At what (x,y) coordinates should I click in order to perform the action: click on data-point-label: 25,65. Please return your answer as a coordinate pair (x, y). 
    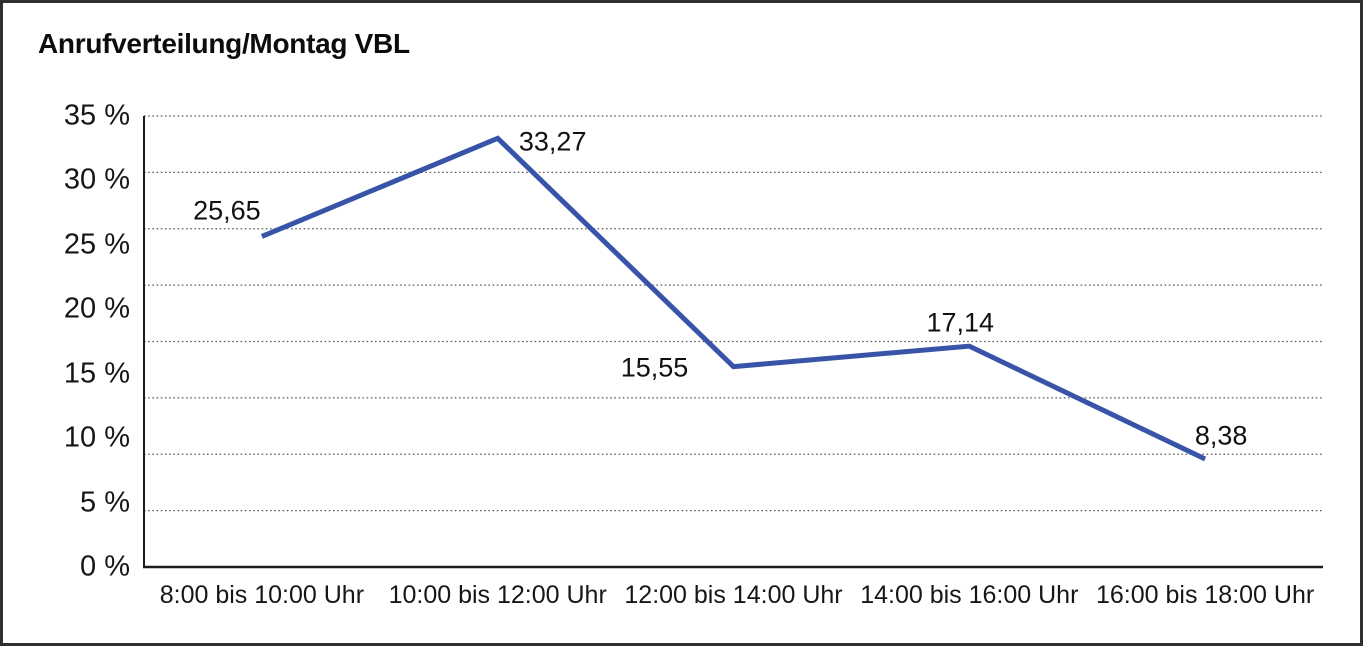
    Looking at the image, I should click on (227, 210).